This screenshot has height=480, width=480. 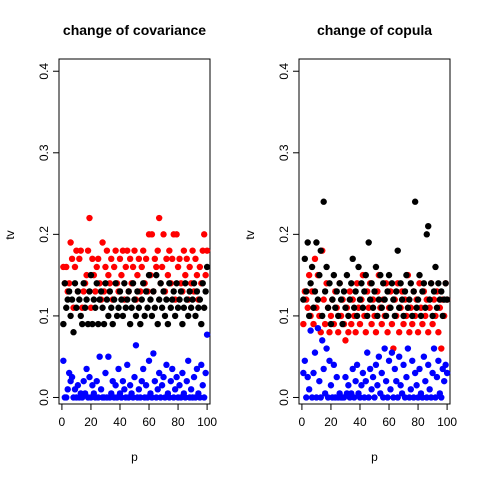 I want to click on x-tick-label: 100, so click(x=447, y=422).